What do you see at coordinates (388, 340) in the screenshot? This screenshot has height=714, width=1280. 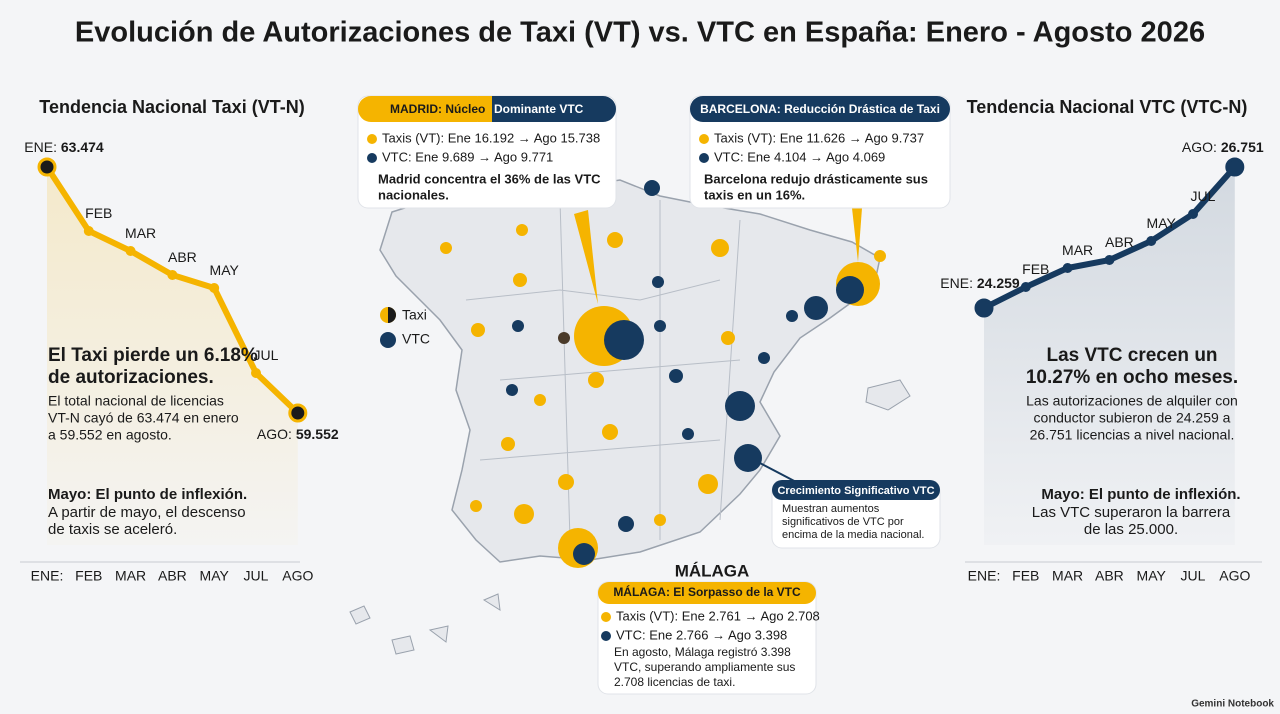 I see `legend-swatch-vtc` at bounding box center [388, 340].